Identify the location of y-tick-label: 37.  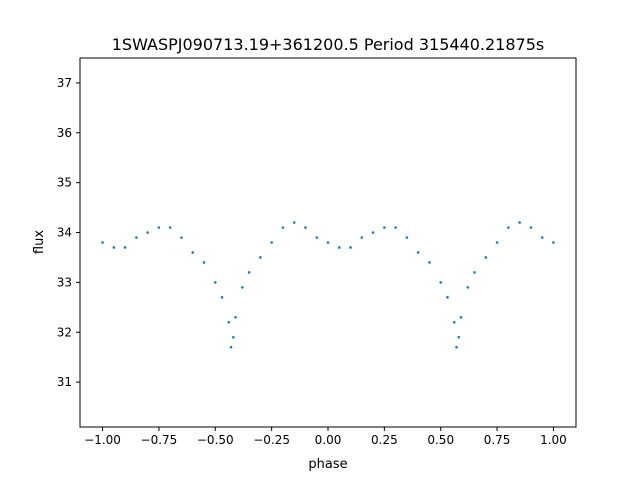
(64, 83).